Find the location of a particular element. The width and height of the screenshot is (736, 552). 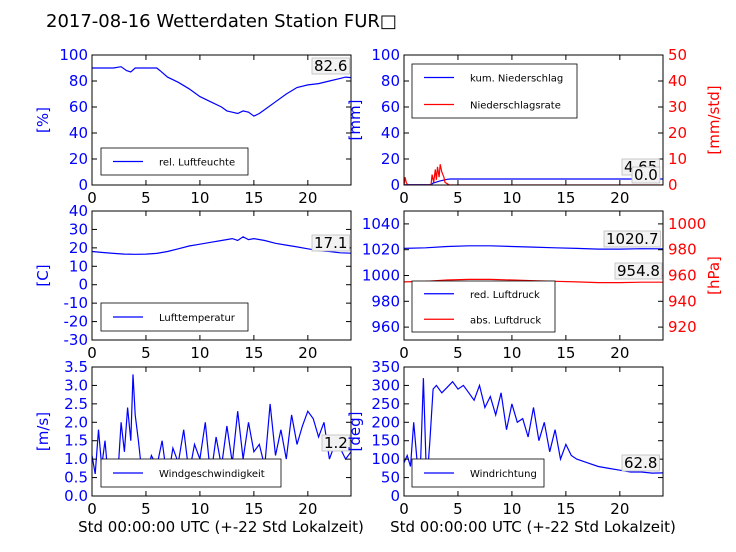

figure-title: 2017-08-16 Wetterdaten Station FUR□ is located at coordinates (221, 21).